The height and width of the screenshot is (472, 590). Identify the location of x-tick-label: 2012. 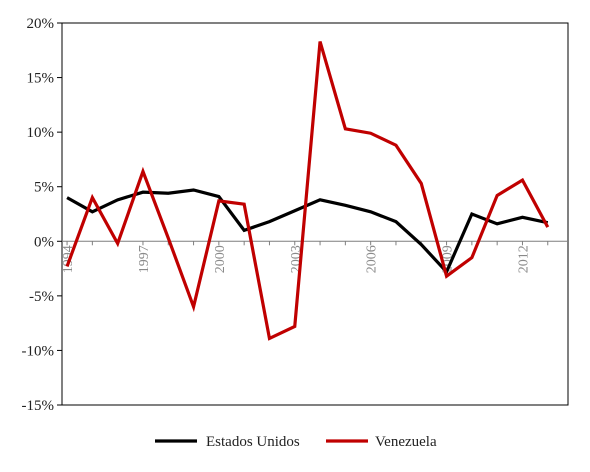
(523, 259).